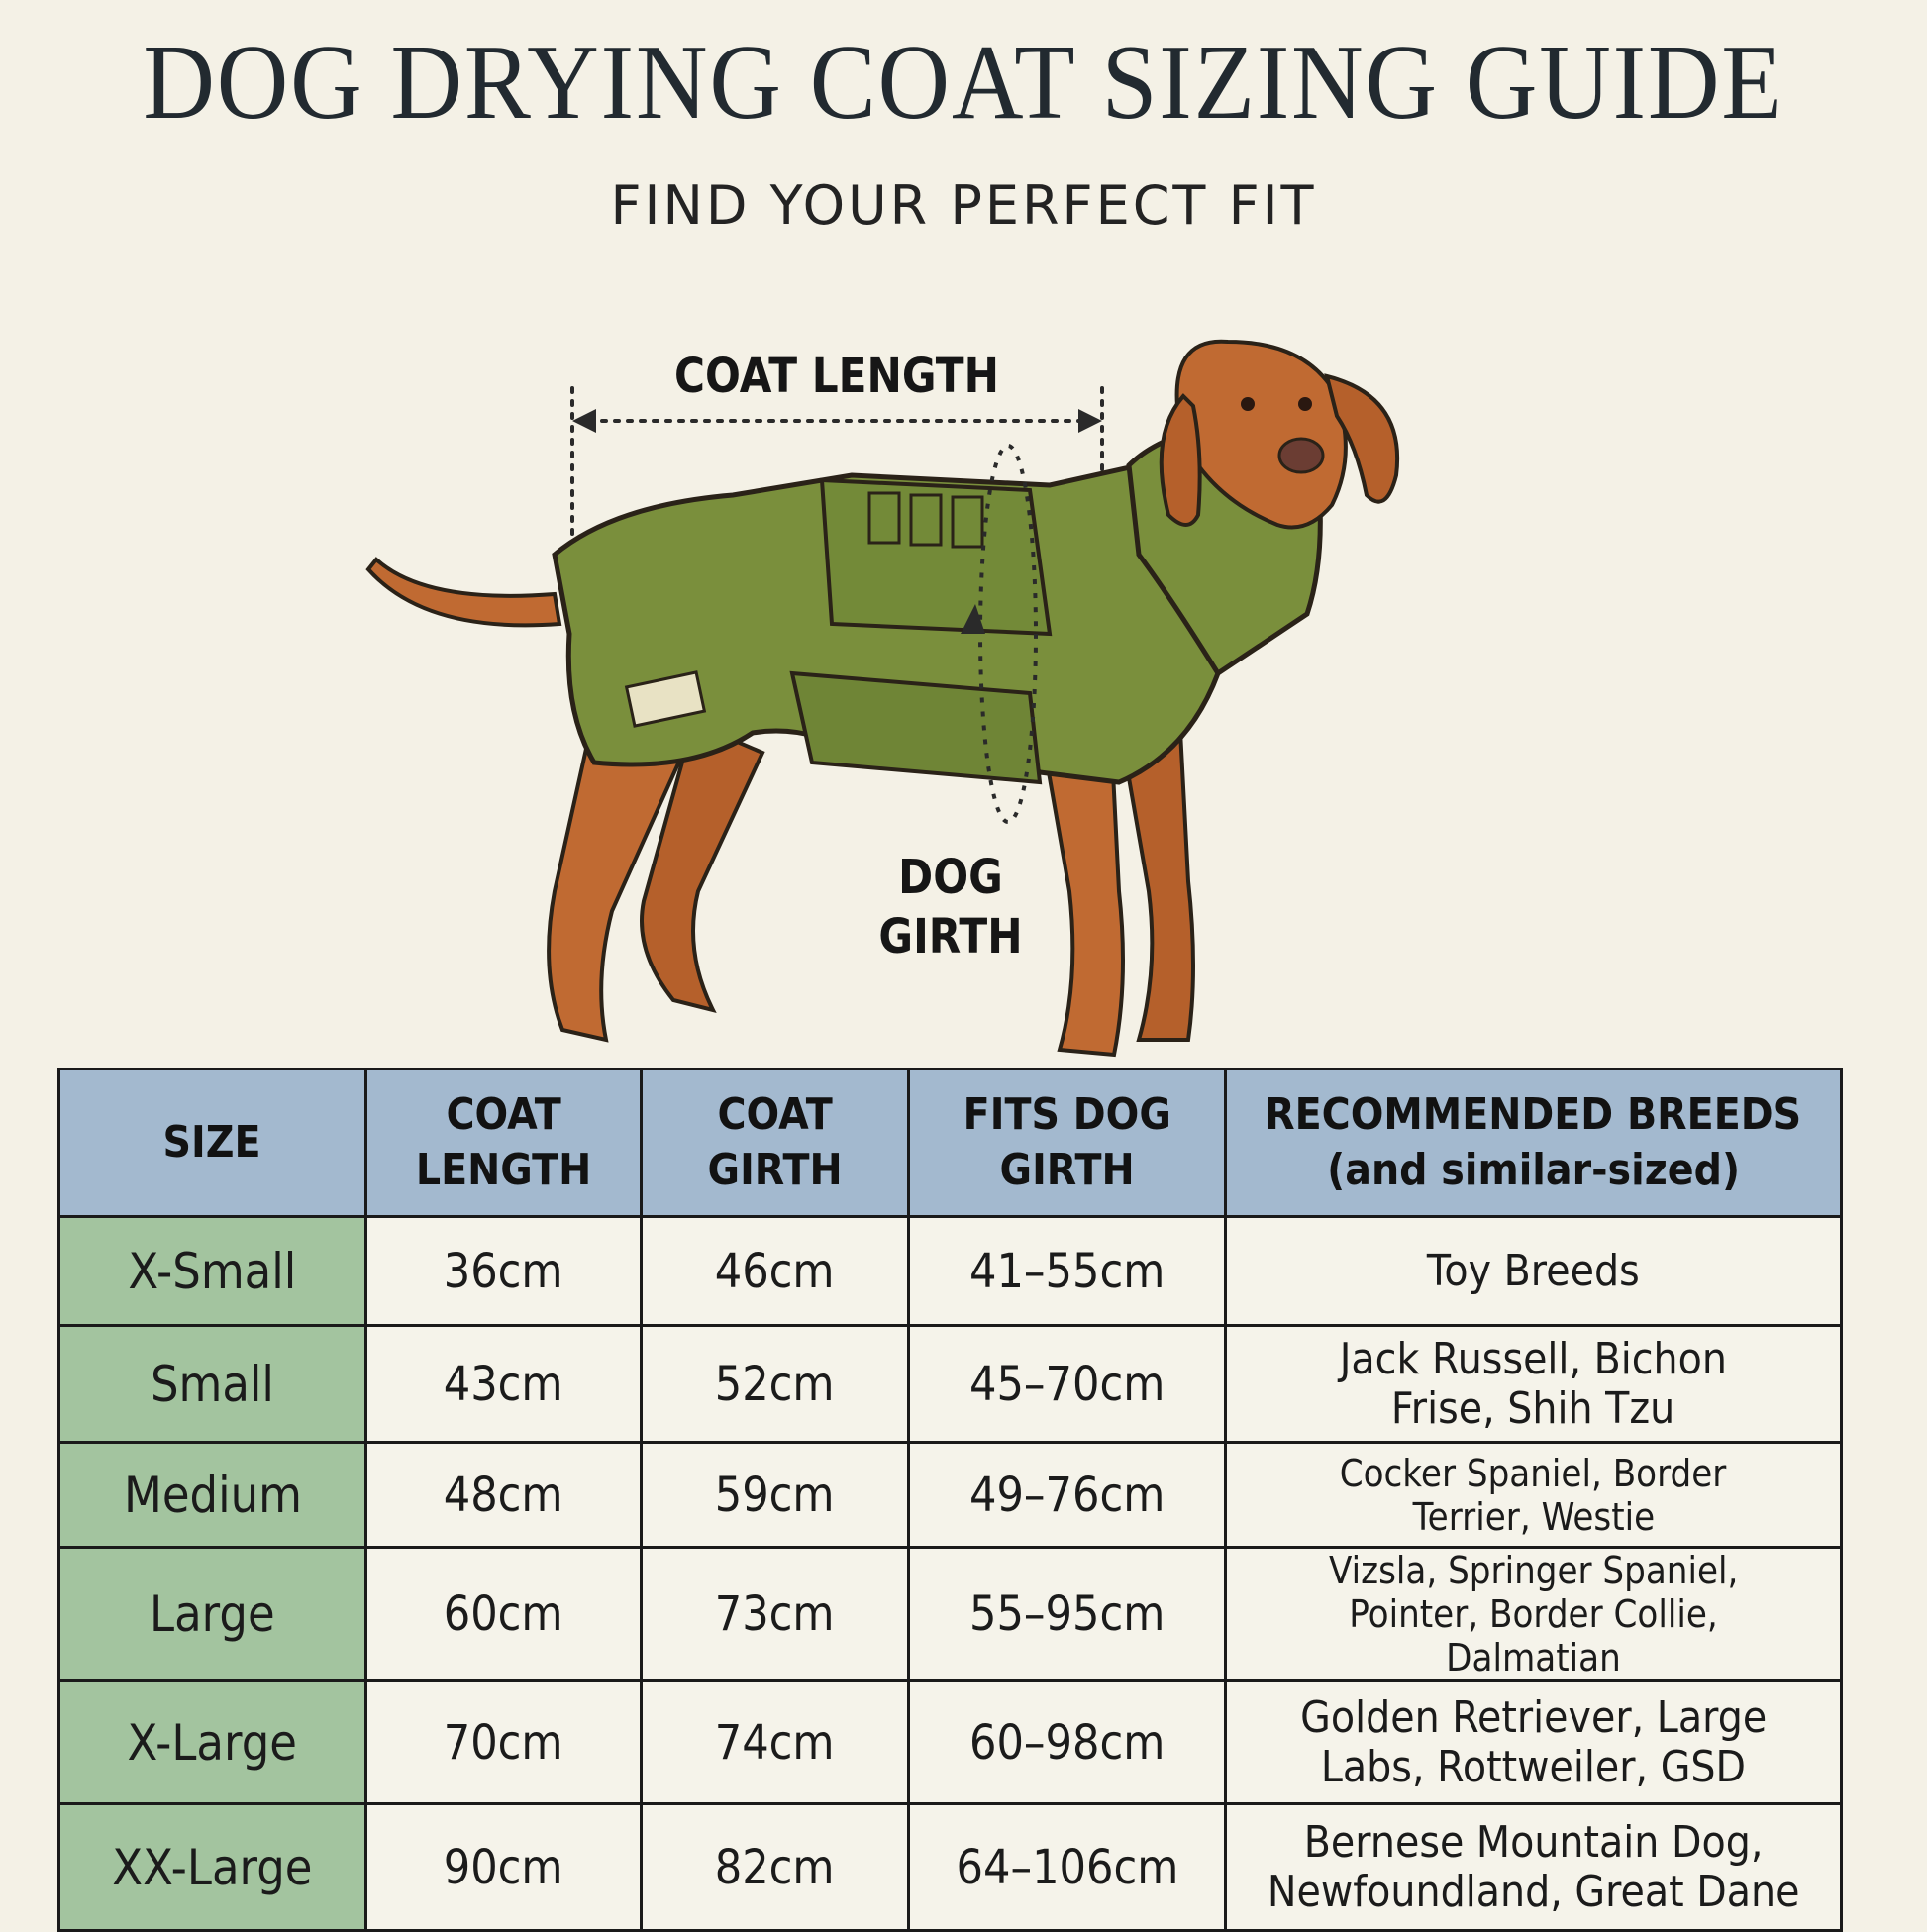 Image resolution: width=1927 pixels, height=1932 pixels. Describe the element at coordinates (775, 1614) in the screenshot. I see `coat-girth-cell: 73cm` at that location.